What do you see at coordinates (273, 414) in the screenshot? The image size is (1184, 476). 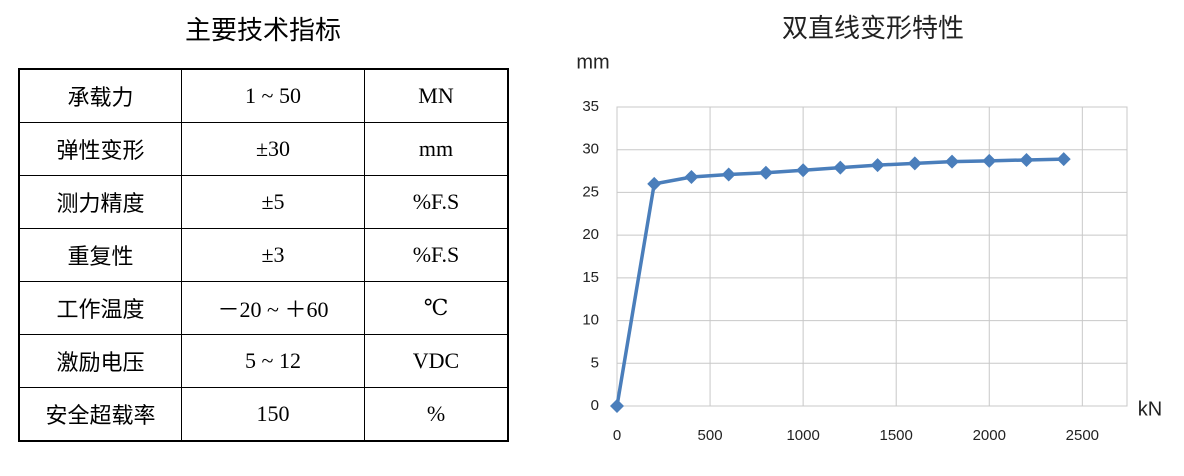 I see `table-cell: 150` at bounding box center [273, 414].